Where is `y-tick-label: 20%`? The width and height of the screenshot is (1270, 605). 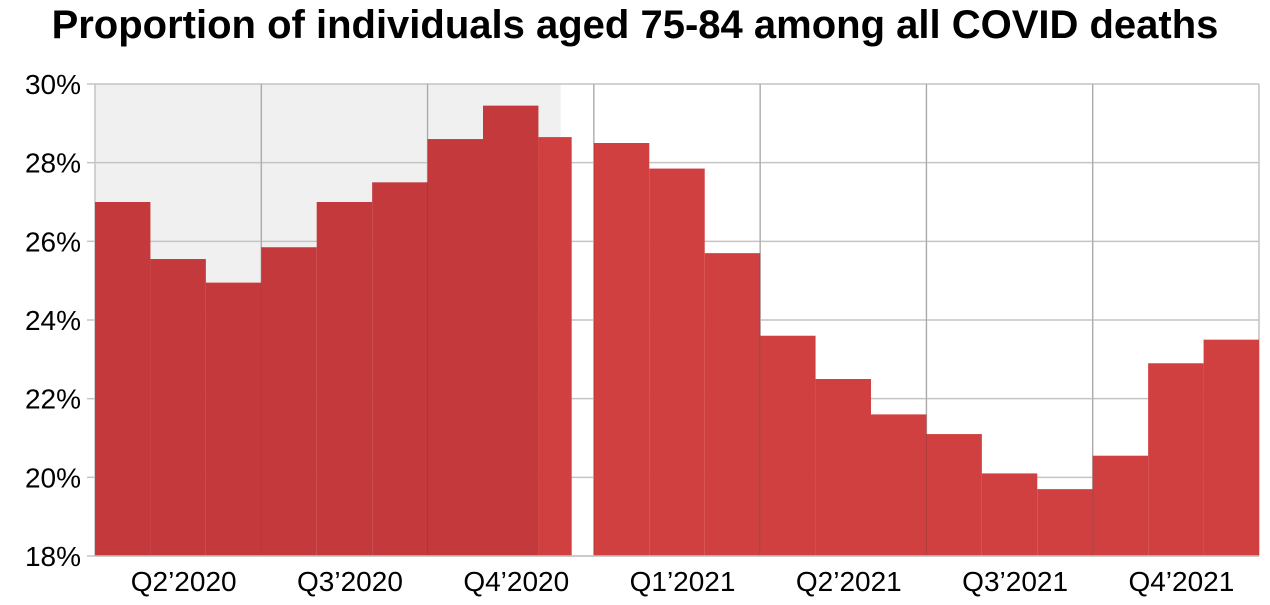 y-tick-label: 20% is located at coordinates (53, 477).